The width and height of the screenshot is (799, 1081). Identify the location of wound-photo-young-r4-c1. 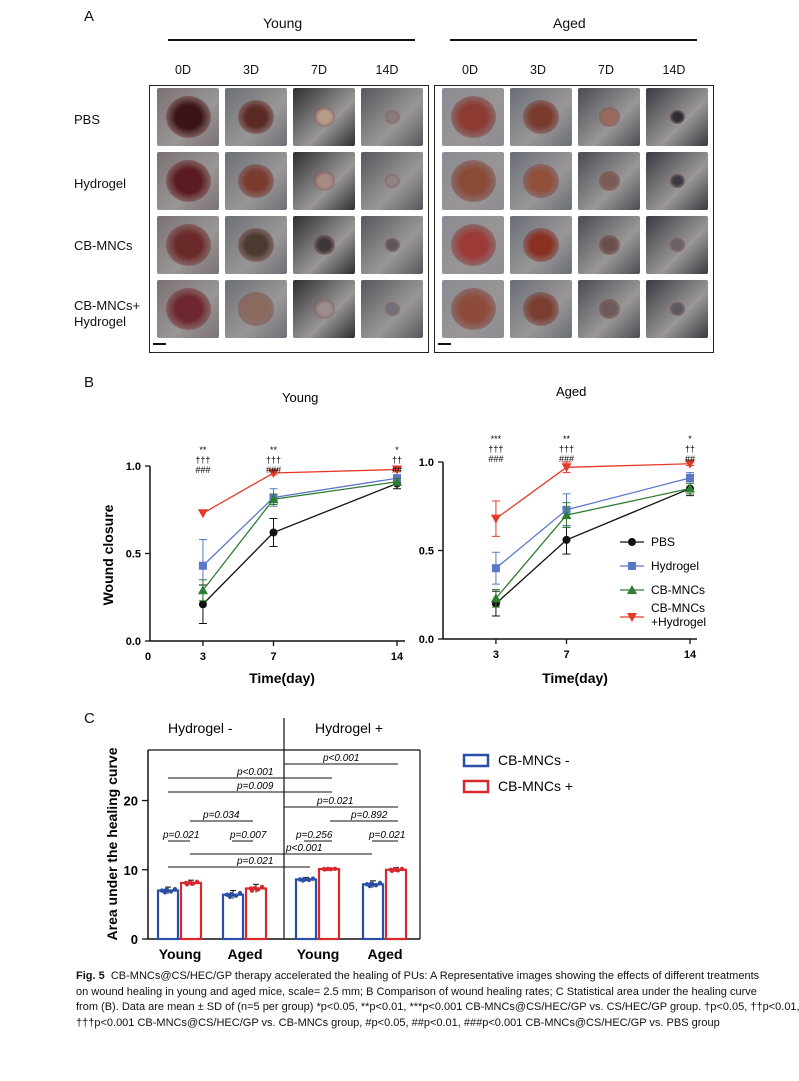
(188, 309).